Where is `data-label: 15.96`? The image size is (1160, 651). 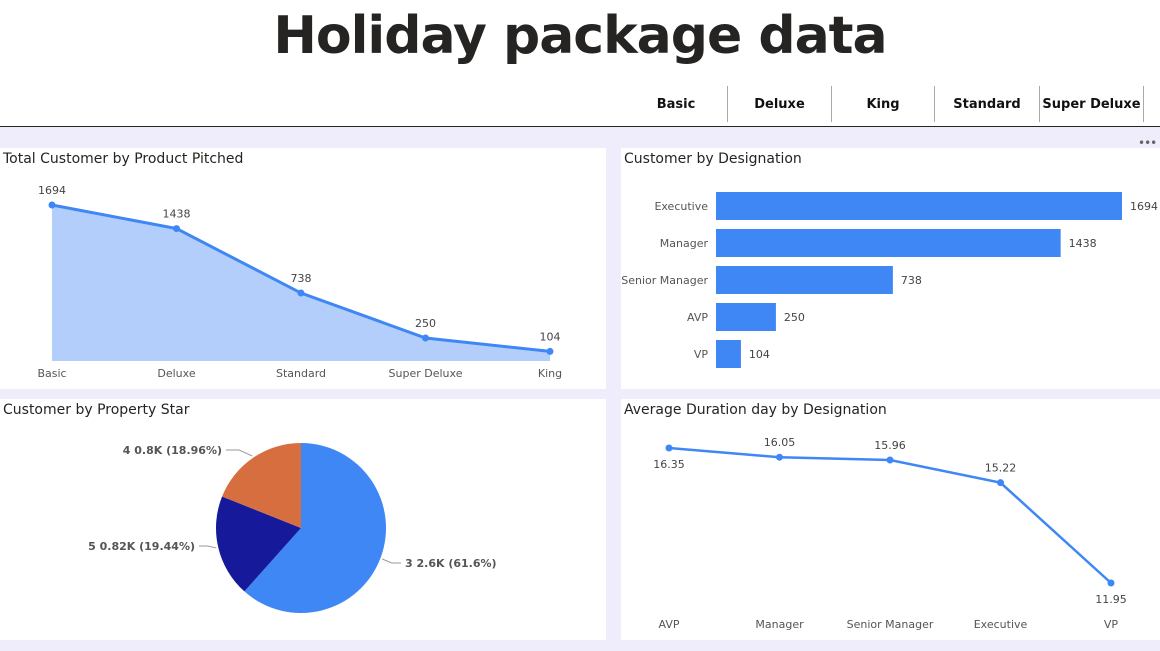 data-label: 15.96 is located at coordinates (890, 445).